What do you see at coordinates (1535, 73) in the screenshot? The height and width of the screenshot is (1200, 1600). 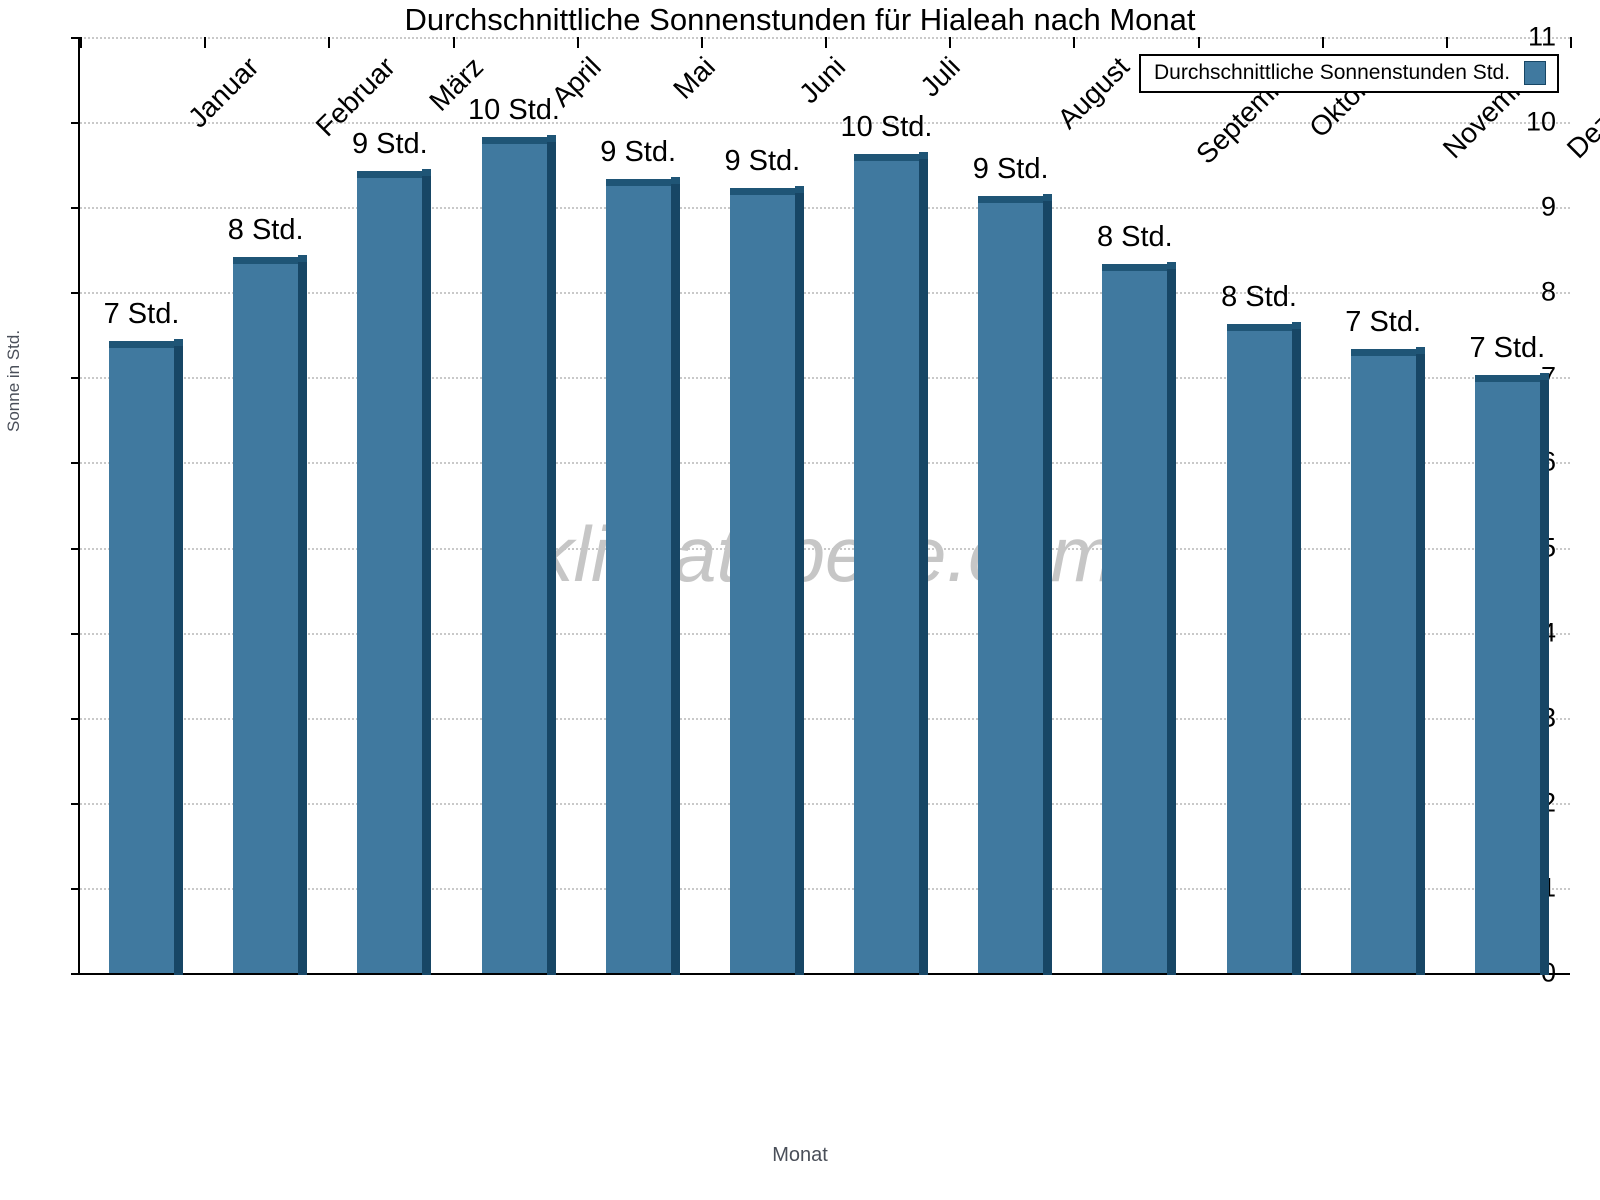 I see `legend-swatch-icon` at bounding box center [1535, 73].